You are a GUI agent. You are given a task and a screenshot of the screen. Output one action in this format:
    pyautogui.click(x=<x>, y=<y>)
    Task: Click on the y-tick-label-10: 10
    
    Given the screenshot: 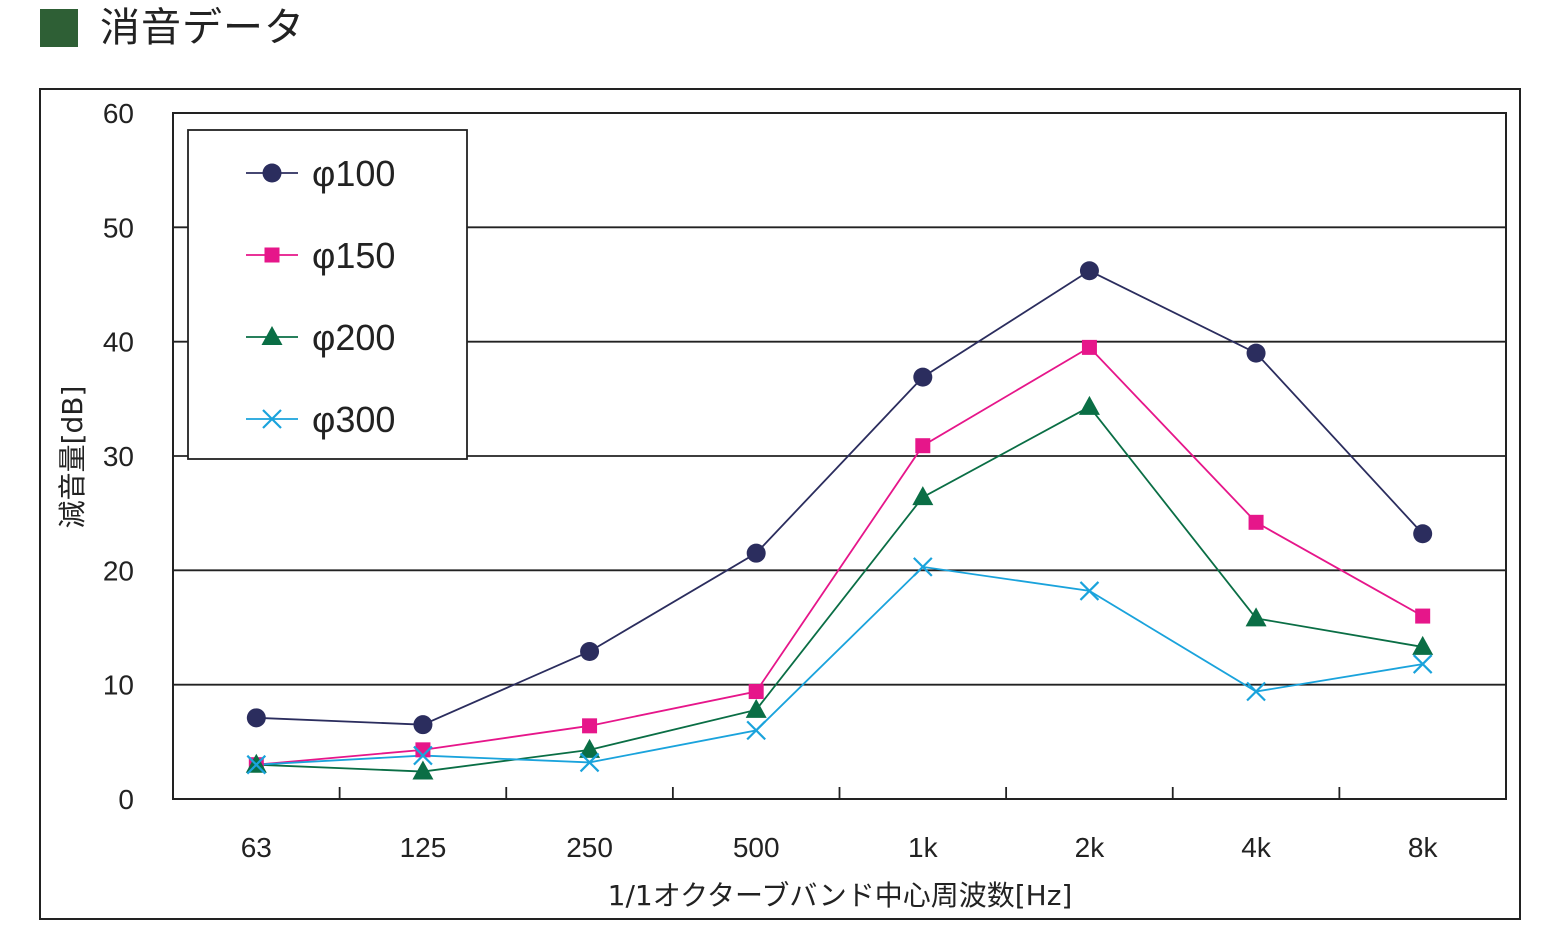 What is the action you would take?
    pyautogui.click(x=118, y=685)
    